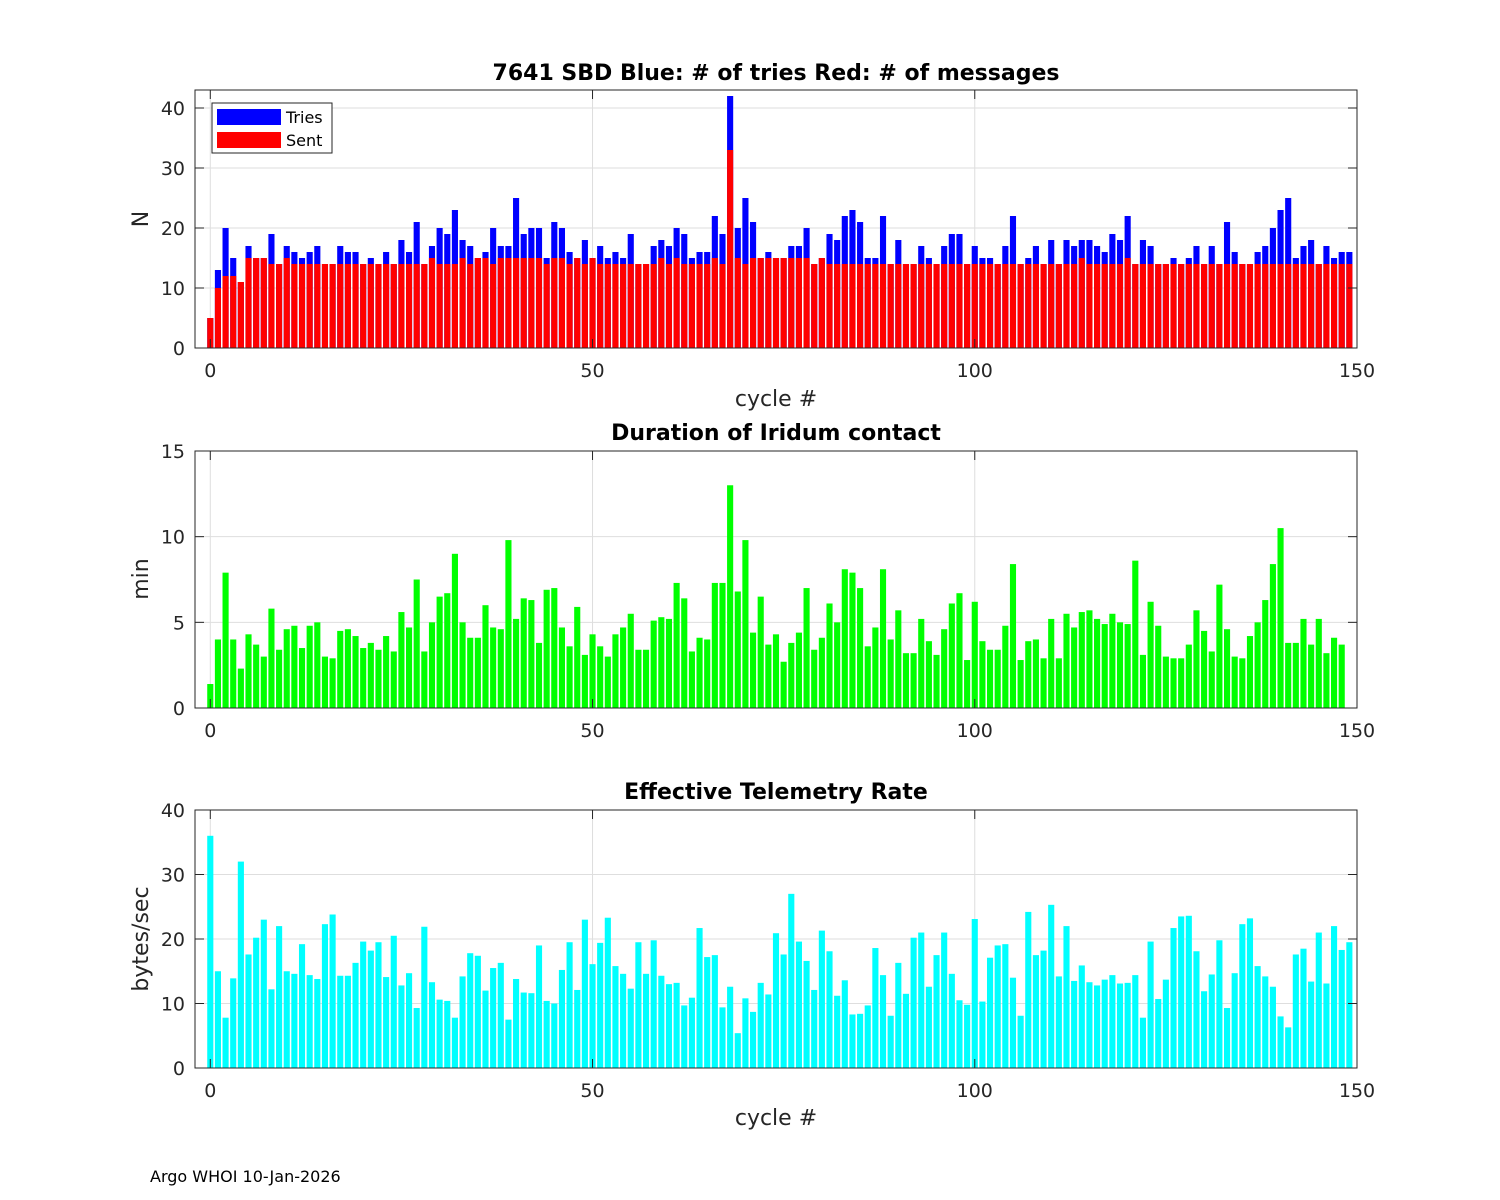  What do you see at coordinates (776, 399) in the screenshot?
I see `x-axis-label: cycle #` at bounding box center [776, 399].